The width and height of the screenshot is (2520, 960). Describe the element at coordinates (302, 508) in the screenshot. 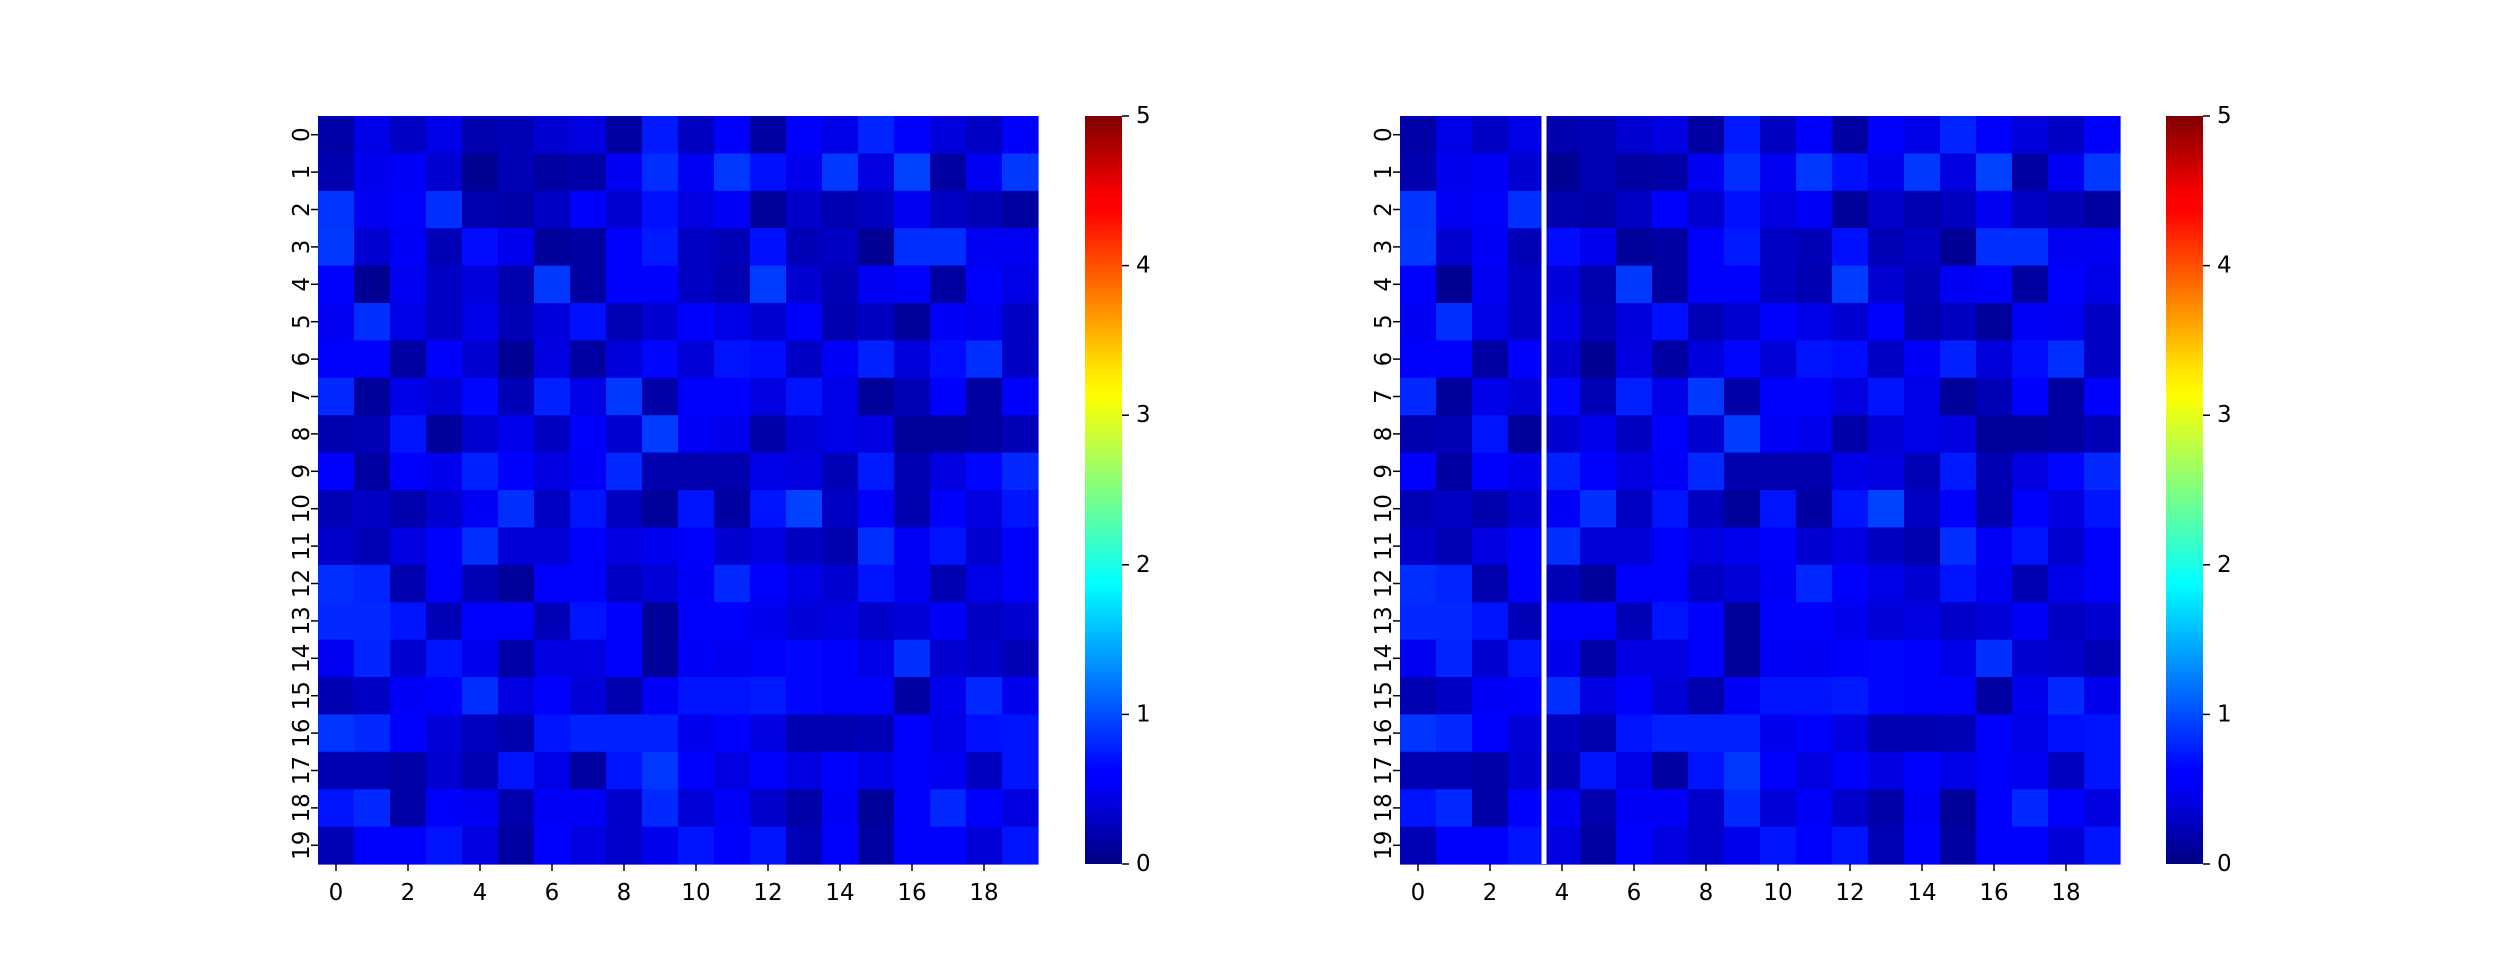

I see `y-tick-label: 10` at that location.